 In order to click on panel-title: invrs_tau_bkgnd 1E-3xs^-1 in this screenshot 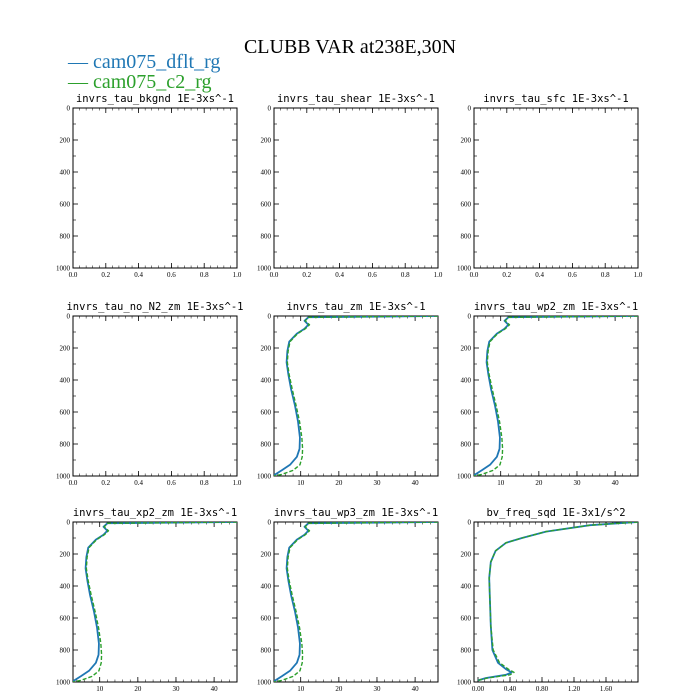, I will do `click(155, 99)`.